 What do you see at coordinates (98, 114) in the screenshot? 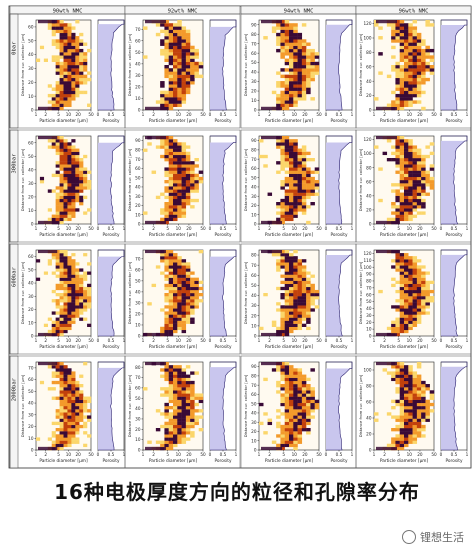
I see `porosity-tick-label: 0` at bounding box center [98, 114].